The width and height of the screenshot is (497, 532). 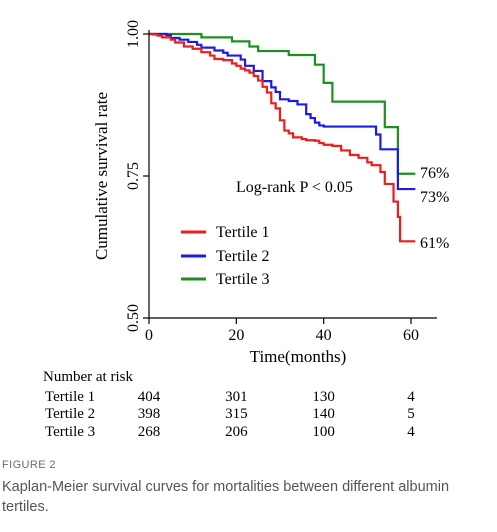 What do you see at coordinates (243, 256) in the screenshot?
I see `legend-label-tertile-2: Tertile 2` at bounding box center [243, 256].